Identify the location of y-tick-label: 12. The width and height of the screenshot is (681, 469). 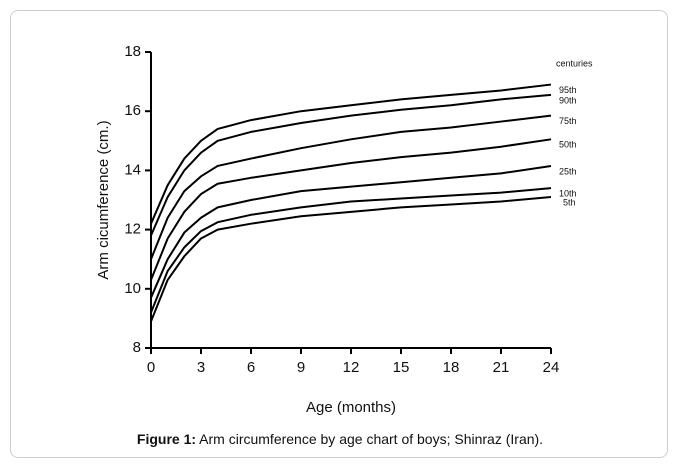
(132, 229).